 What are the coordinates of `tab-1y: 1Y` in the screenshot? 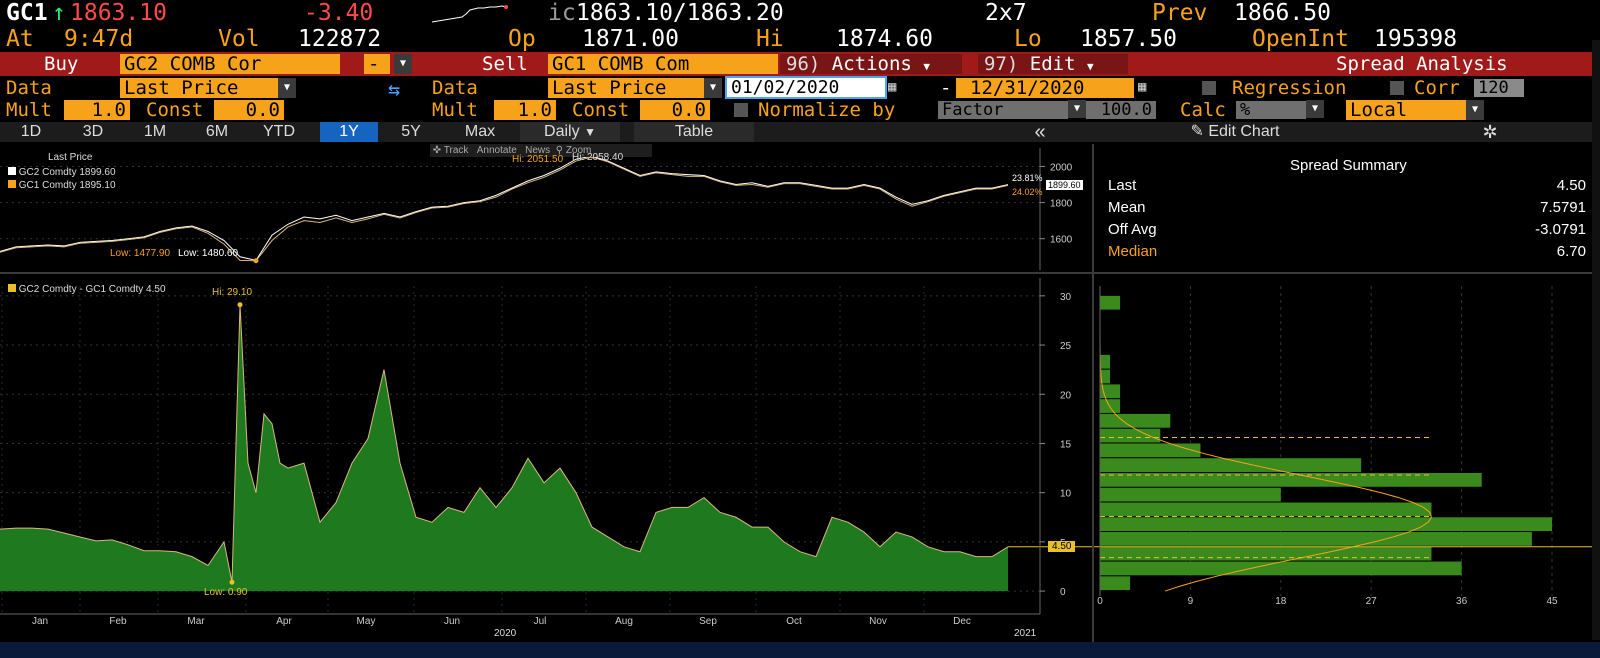 It's located at (349, 132).